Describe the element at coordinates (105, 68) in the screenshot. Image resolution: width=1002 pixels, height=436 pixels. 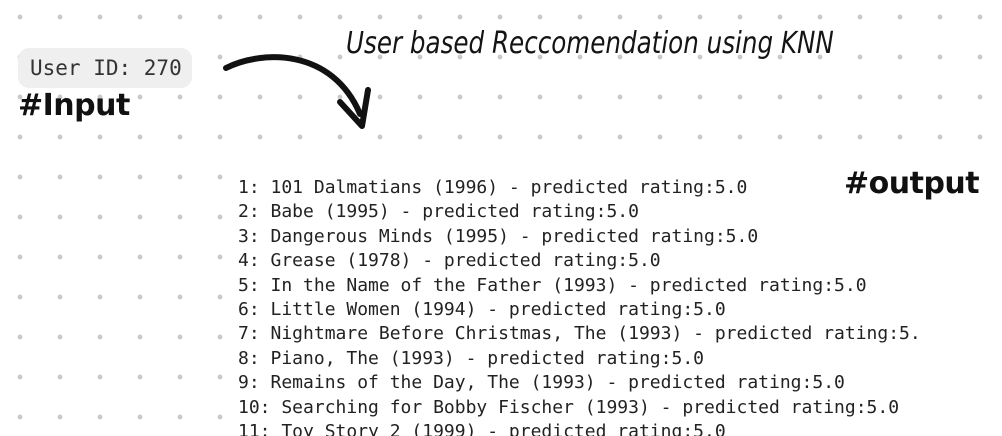
I see `user-id-chip: User ID: 270` at that location.